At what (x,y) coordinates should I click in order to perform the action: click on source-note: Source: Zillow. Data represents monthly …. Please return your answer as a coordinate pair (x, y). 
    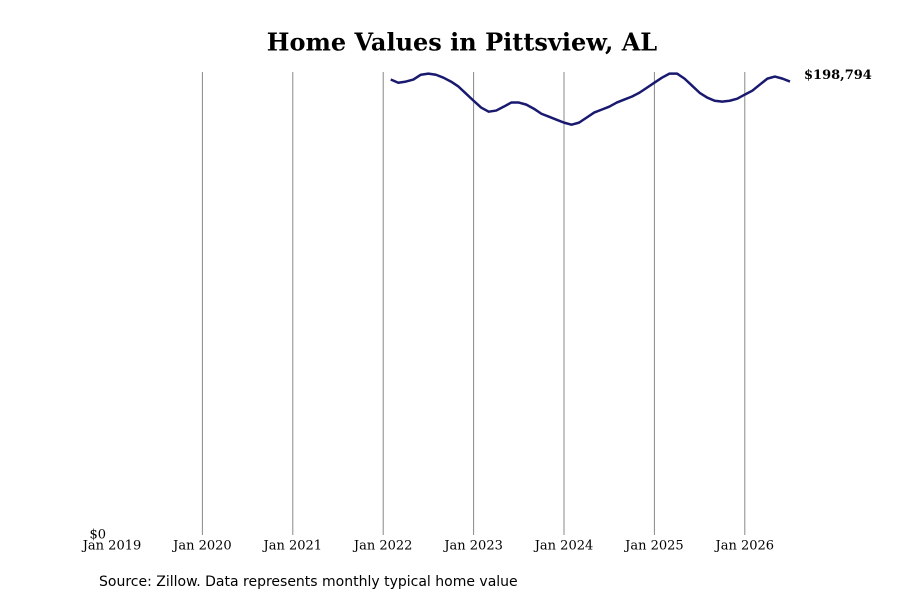
    Looking at the image, I should click on (308, 582).